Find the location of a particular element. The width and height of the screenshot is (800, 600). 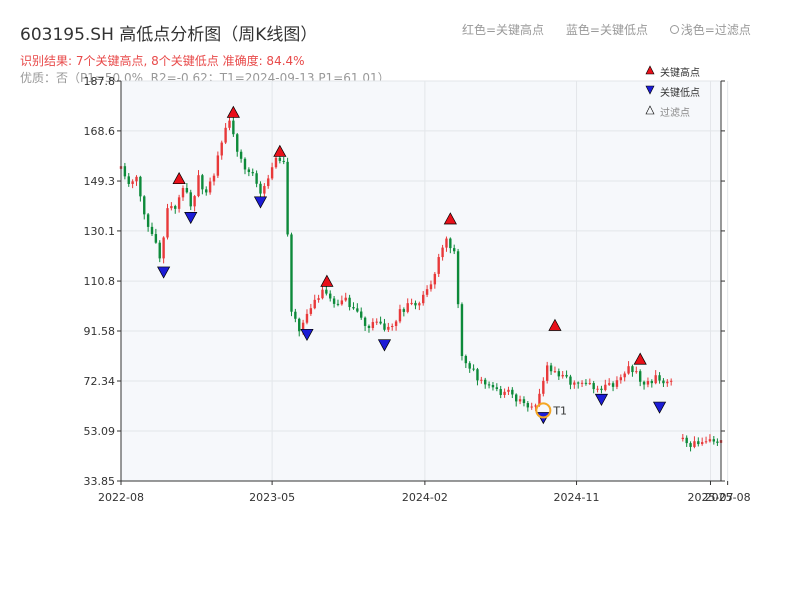

y-tick-label: 168.6 is located at coordinates (100, 131).